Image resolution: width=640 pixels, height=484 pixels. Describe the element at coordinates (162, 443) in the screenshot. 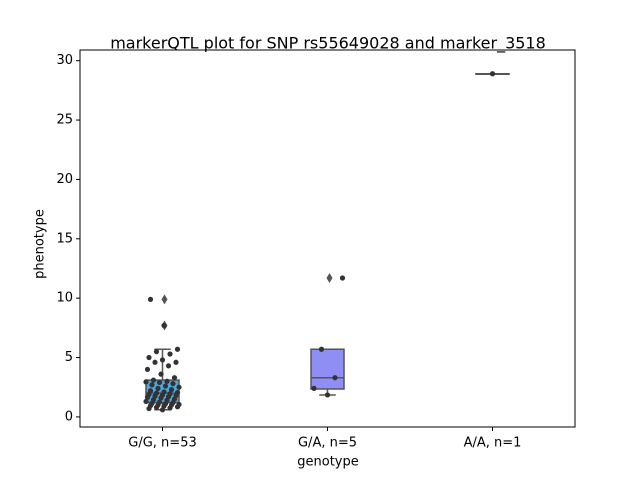

I see `x-tick-label: G/G, n=53` at that location.